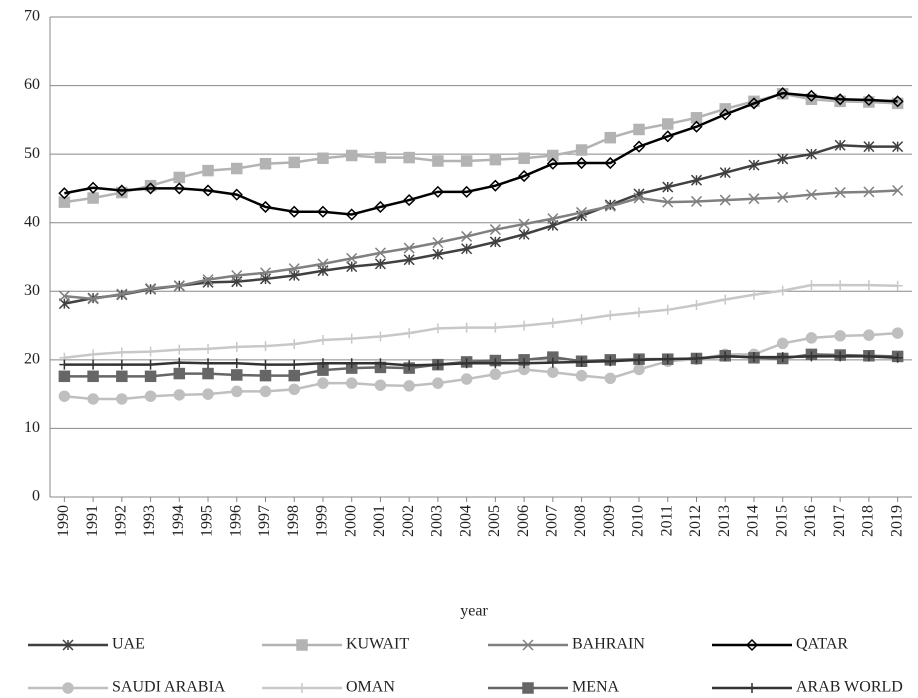  I want to click on x-tick-label: 2013, so click(724, 521).